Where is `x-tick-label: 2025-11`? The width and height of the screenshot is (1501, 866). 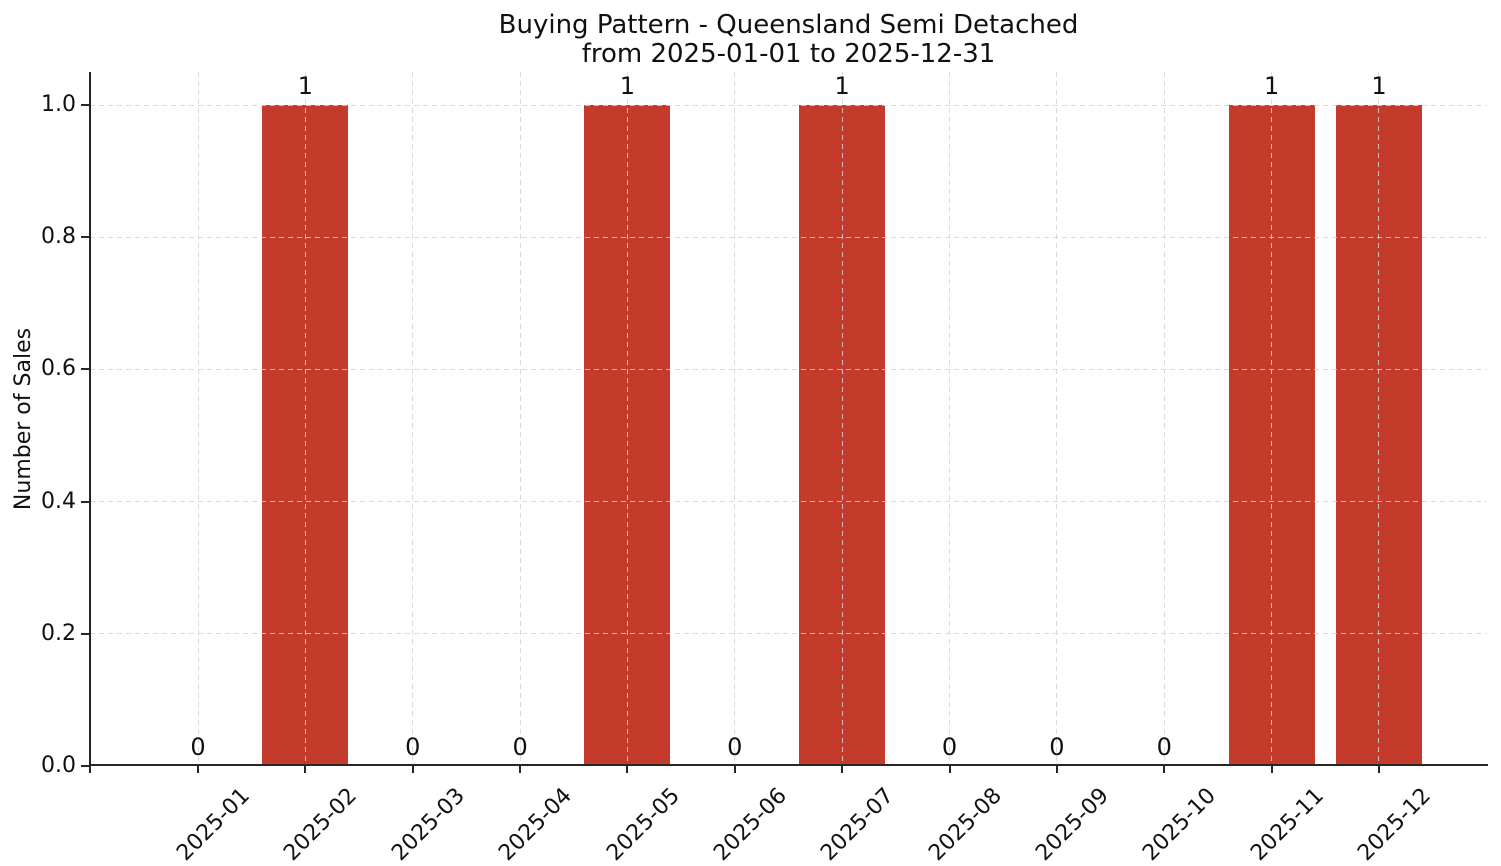 x-tick-label: 2025-11 is located at coordinates (1287, 824).